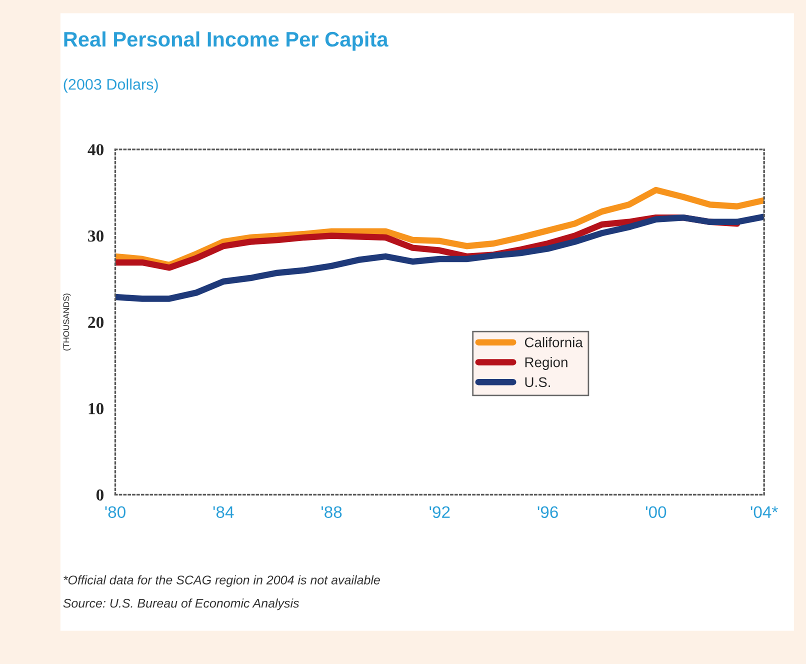  I want to click on x-tick-label: '88, so click(332, 512).